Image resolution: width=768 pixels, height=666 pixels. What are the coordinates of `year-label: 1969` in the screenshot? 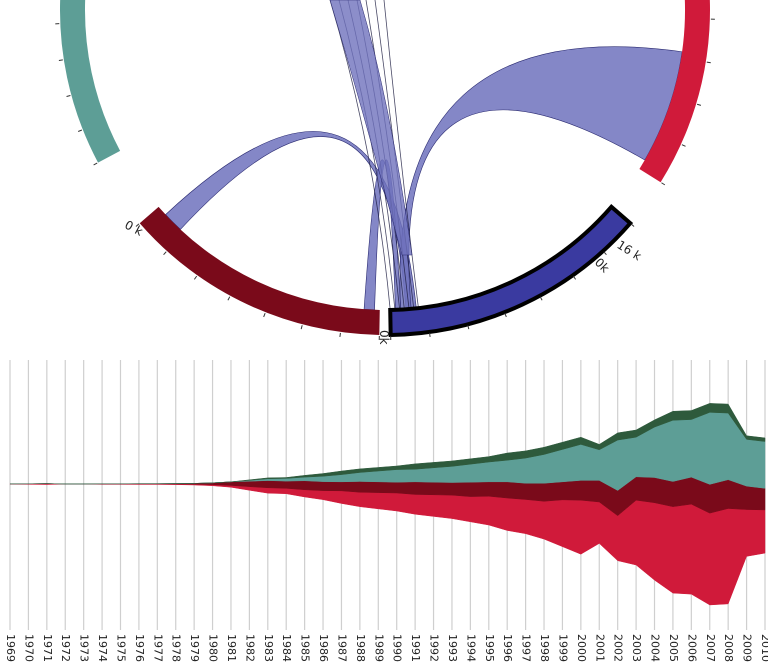 It's located at (10, 648).